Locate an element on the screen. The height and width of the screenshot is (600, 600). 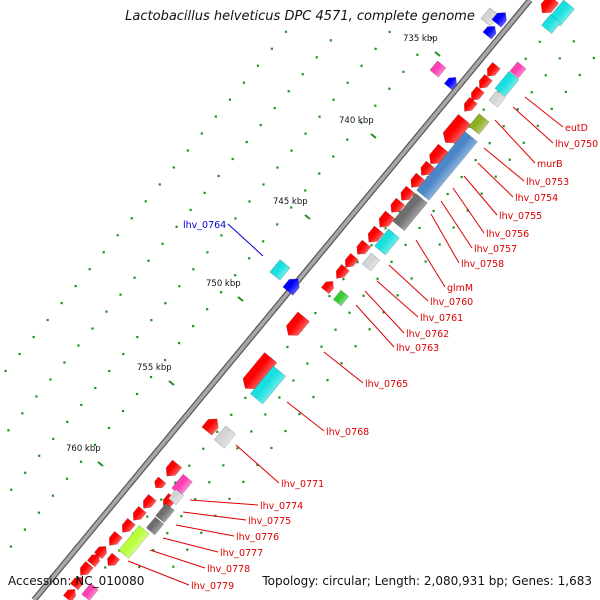
accession-text: Accession: NC_010080 is located at coordinates (76, 581).